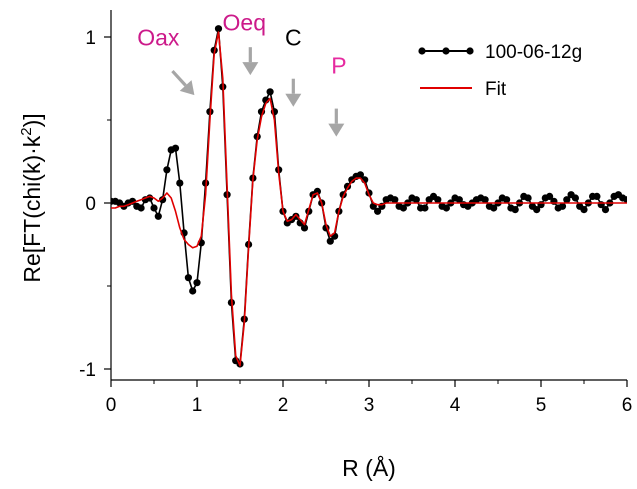  I want to click on x-tick-label: 3, so click(369, 405).